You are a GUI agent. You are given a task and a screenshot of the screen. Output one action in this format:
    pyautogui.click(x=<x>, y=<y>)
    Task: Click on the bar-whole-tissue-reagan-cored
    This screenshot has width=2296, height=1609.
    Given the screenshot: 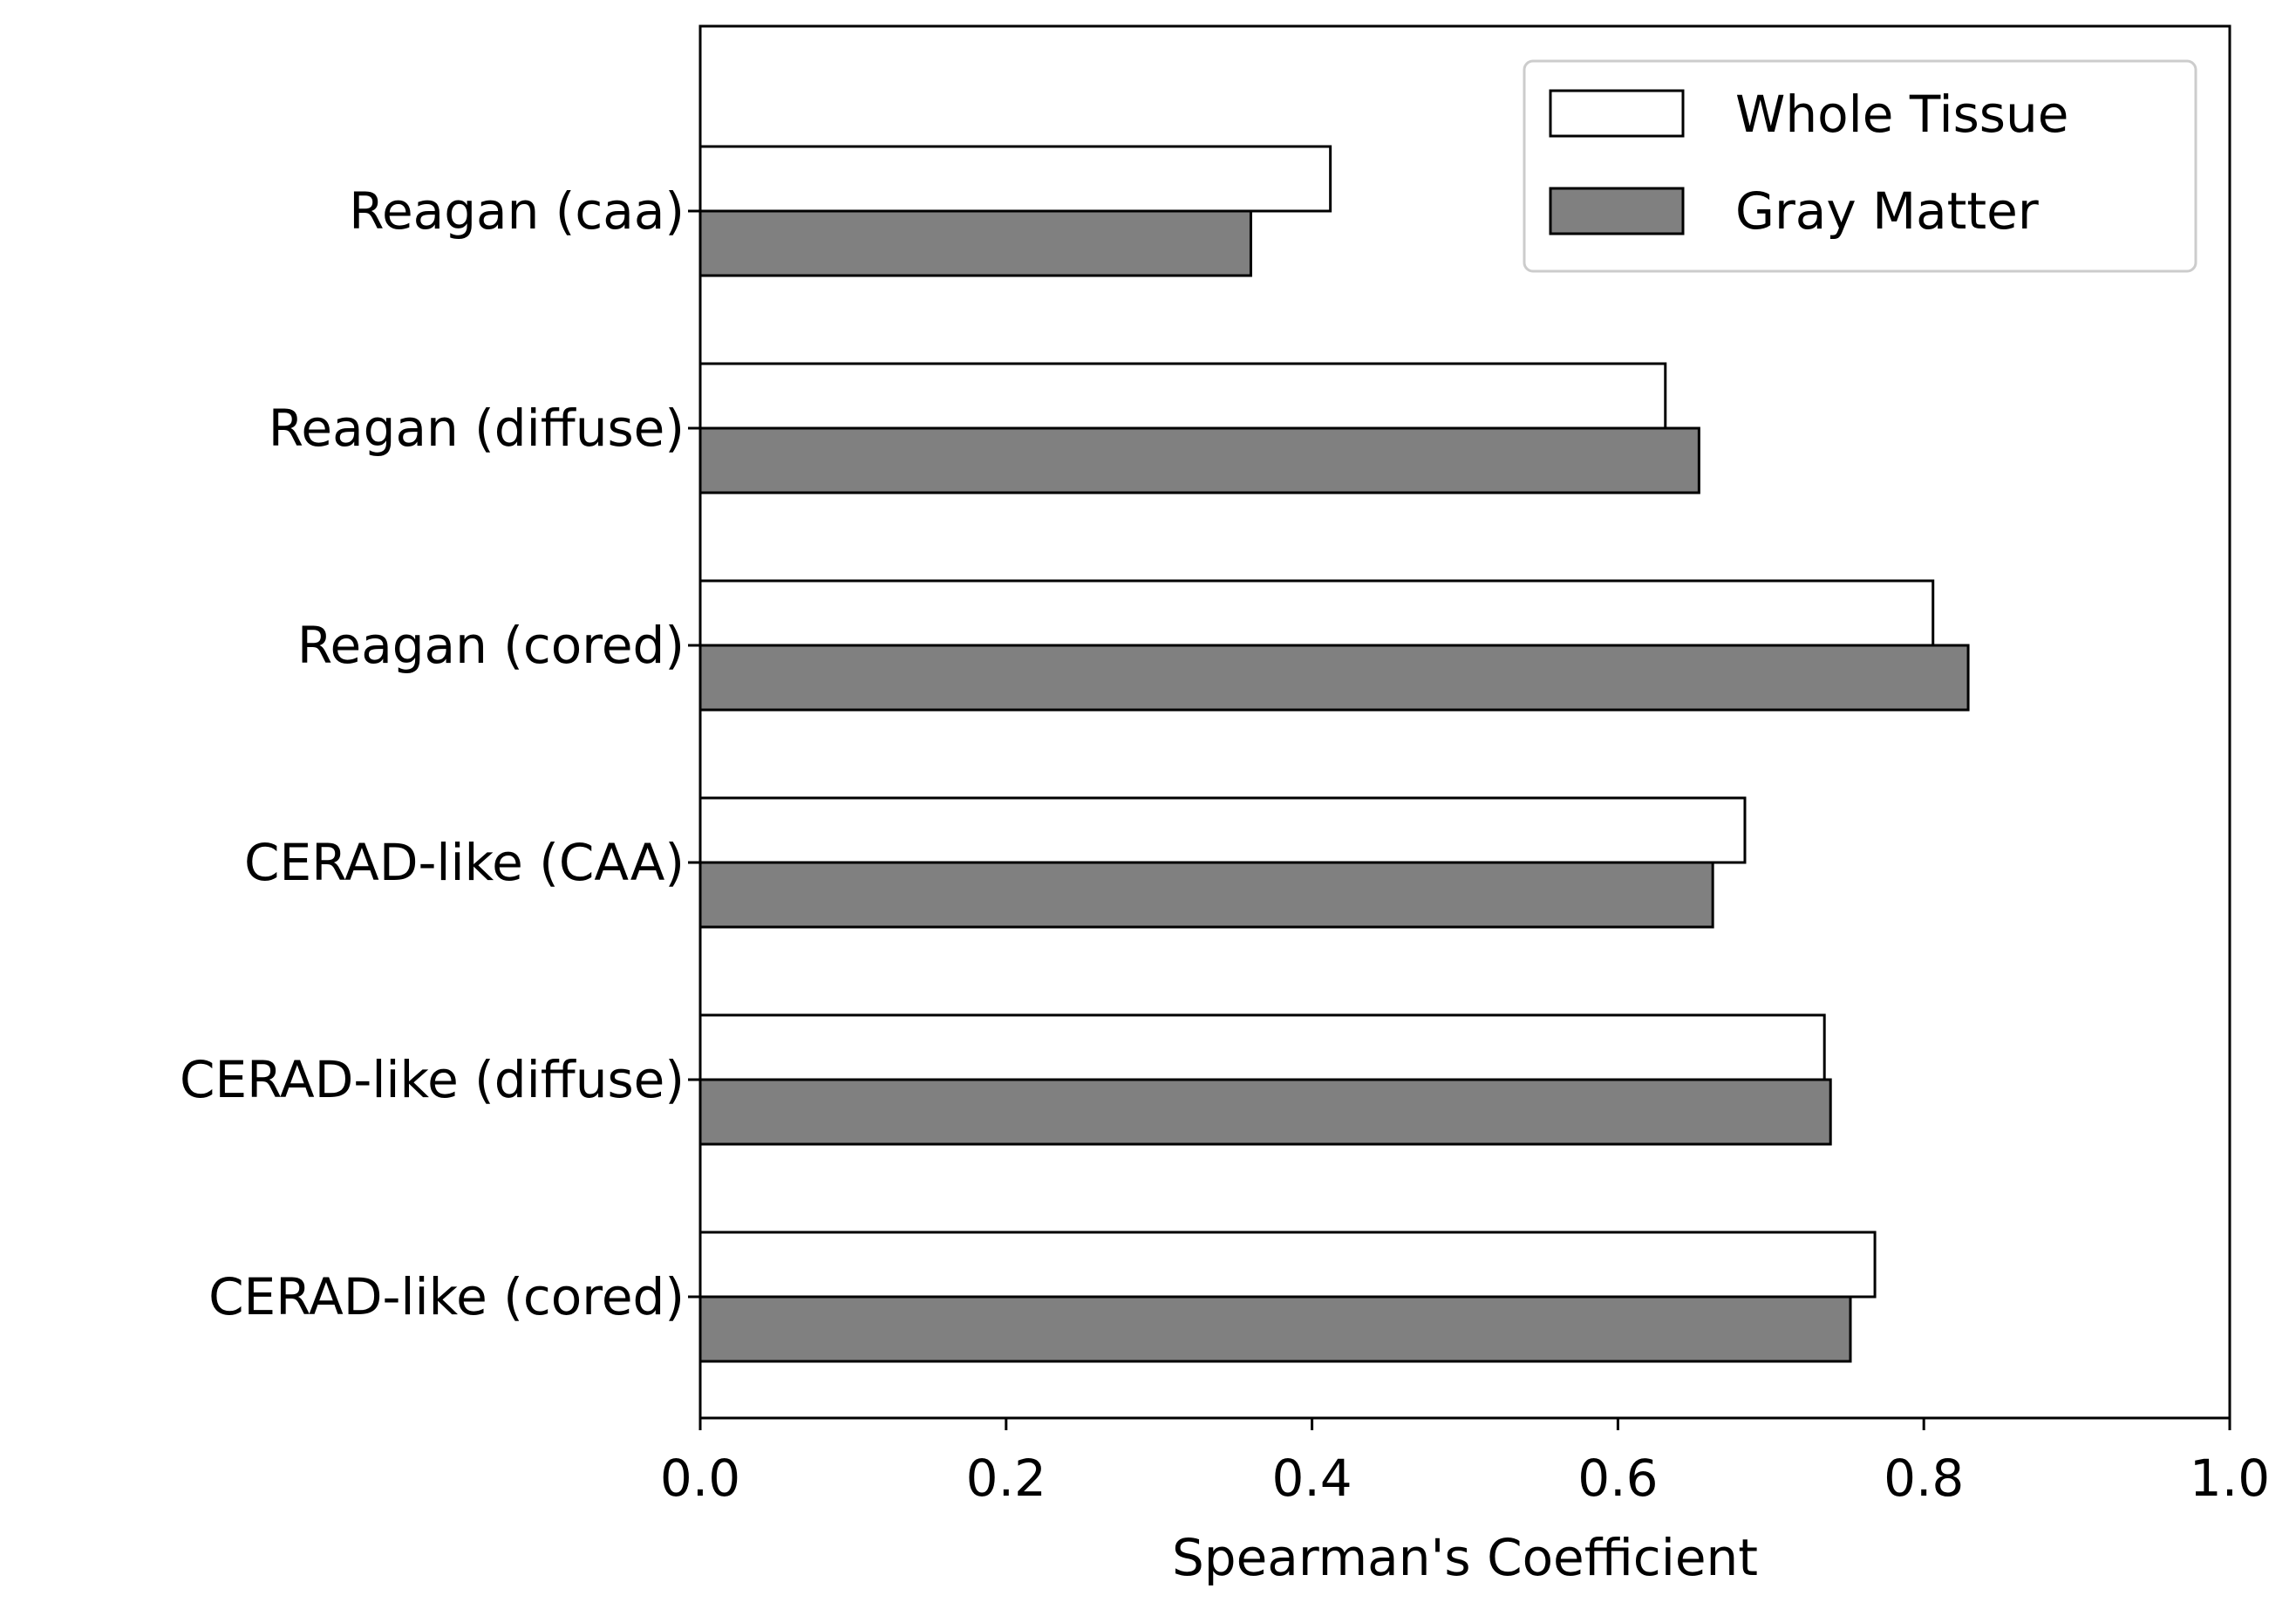 What is the action you would take?
    pyautogui.click(x=1316, y=613)
    